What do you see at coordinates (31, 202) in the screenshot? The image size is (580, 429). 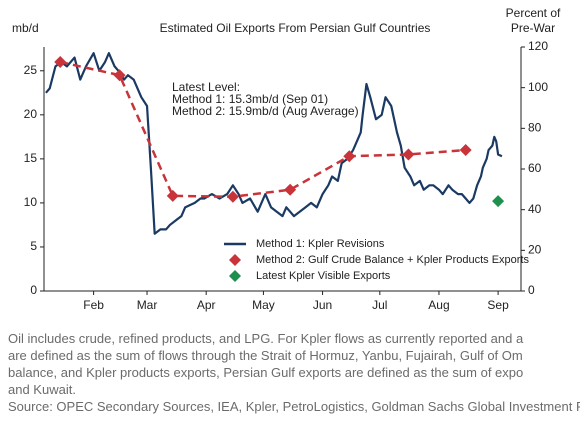 I see `y-tick-label: 10` at bounding box center [31, 202].